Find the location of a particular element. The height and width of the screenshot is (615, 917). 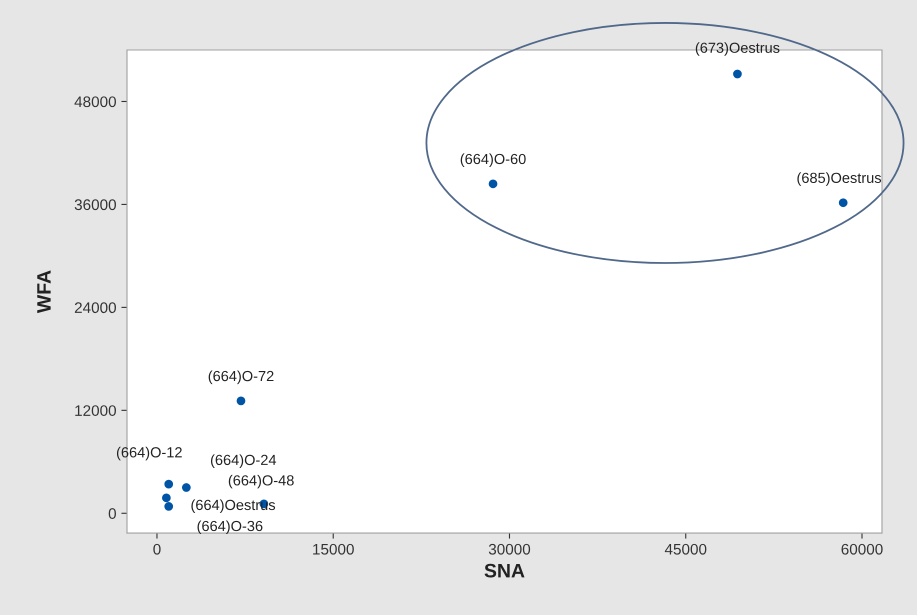

y-tick-label: 48000 is located at coordinates (95, 102).